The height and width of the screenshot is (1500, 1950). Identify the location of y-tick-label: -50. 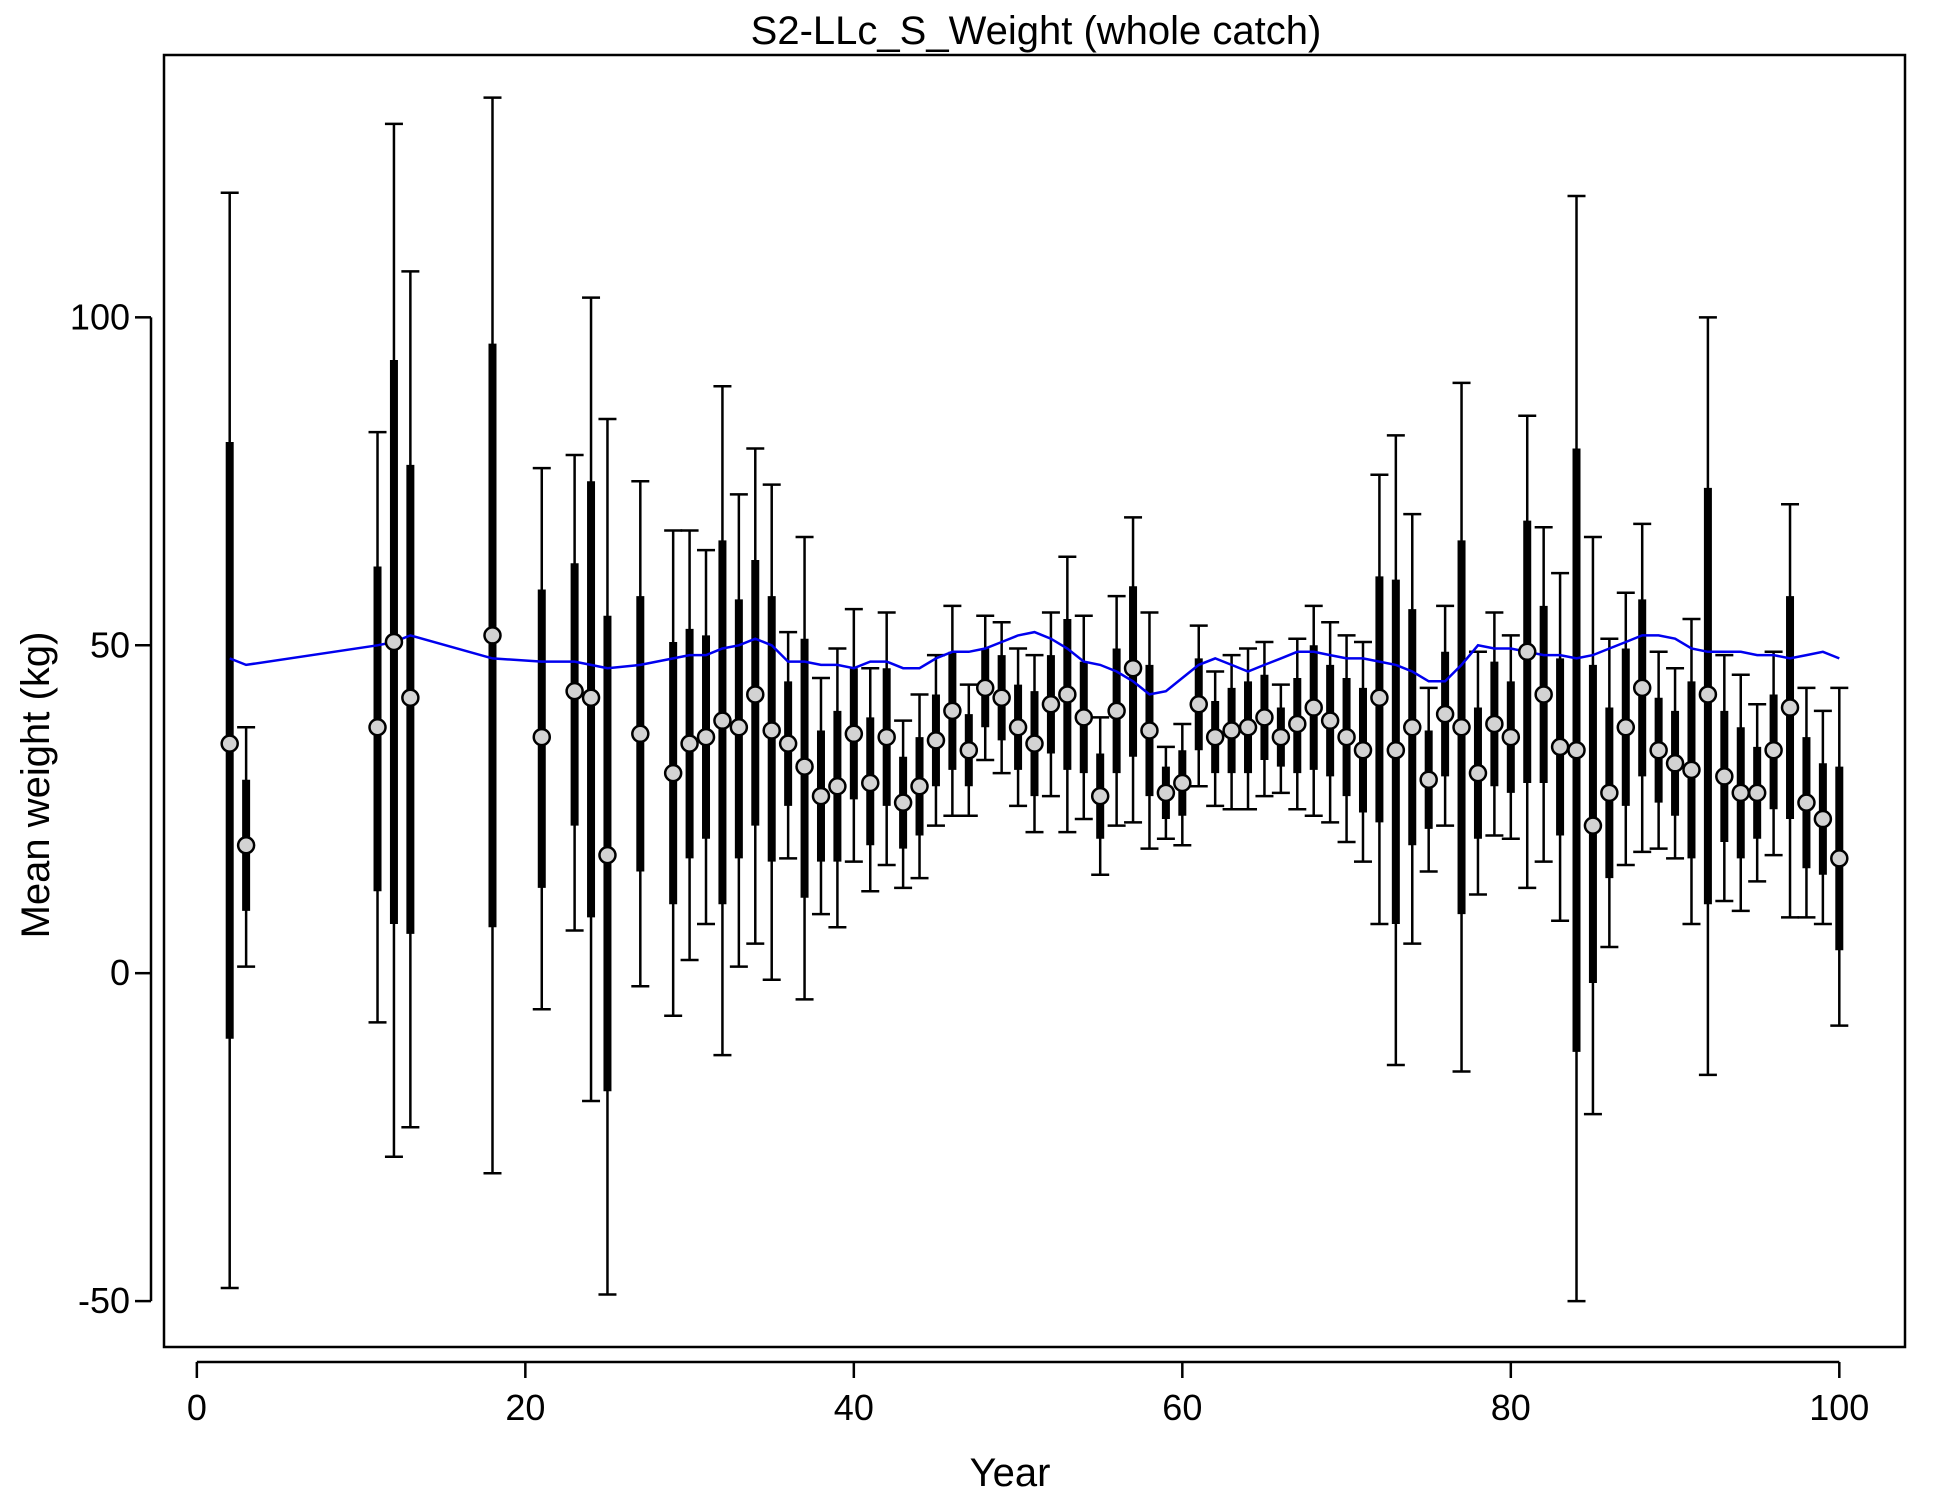
(104, 1300).